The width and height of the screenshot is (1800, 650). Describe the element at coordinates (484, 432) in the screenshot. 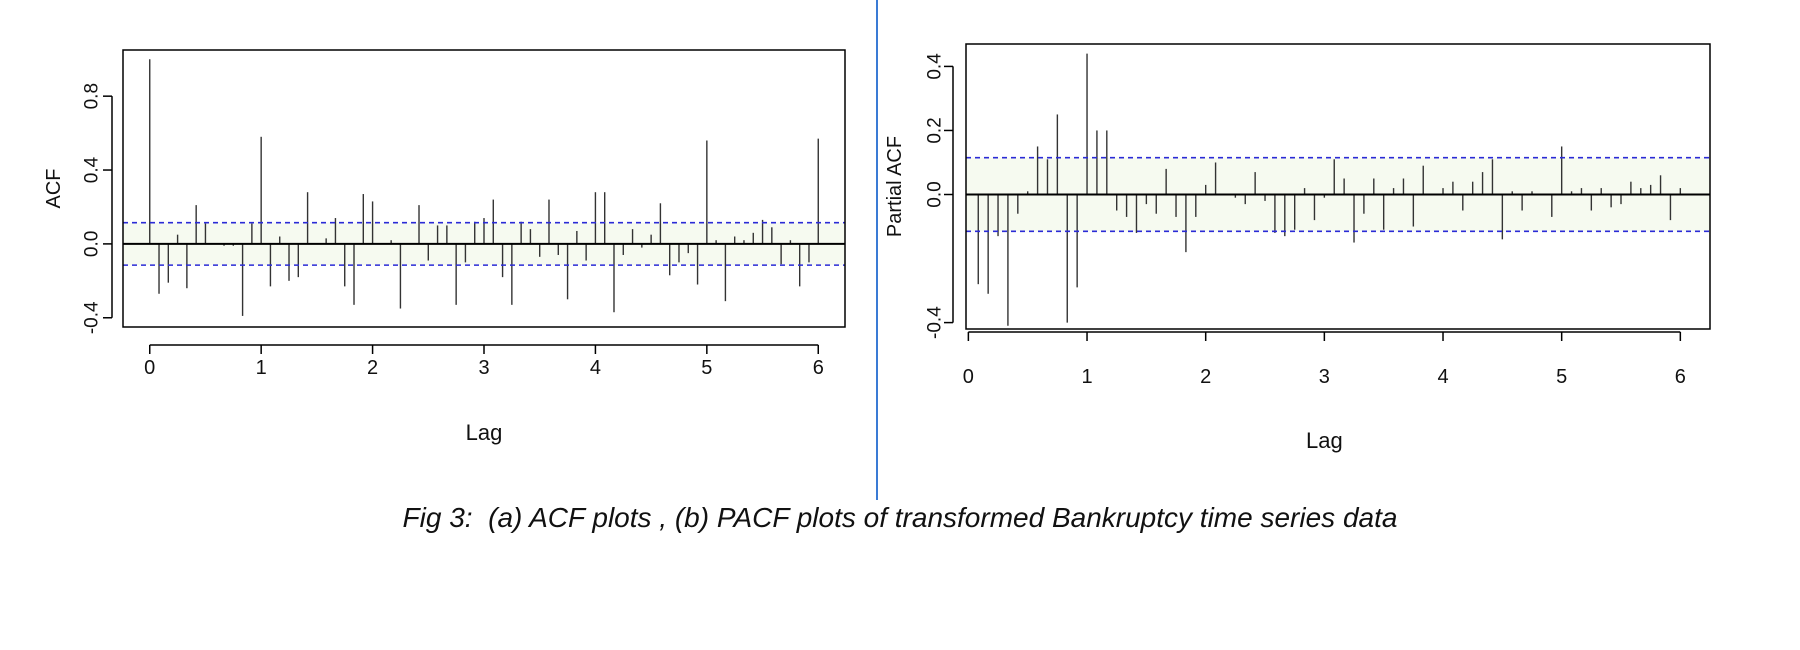

I see `acf-x-axis-title: Lag` at that location.